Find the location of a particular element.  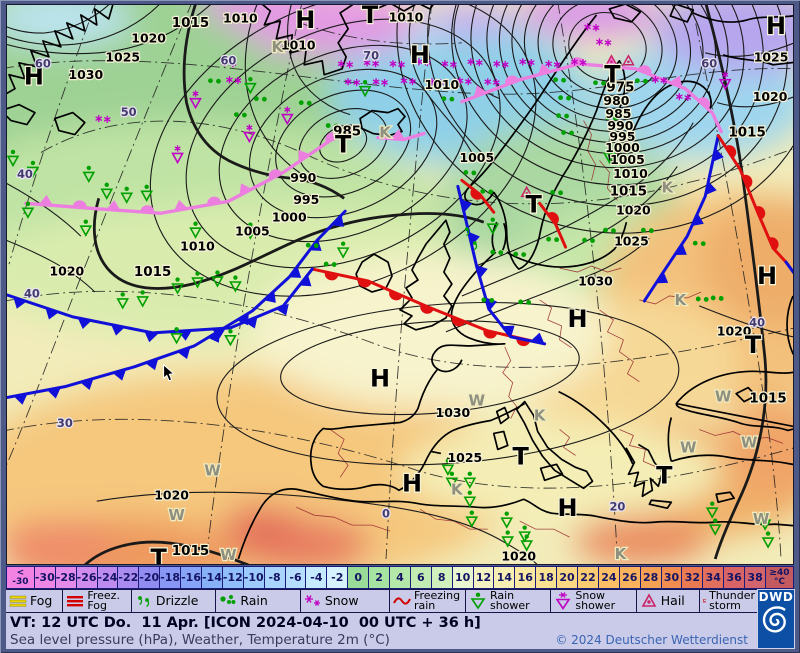

temp-scale-cell: 12 is located at coordinates (484, 577).